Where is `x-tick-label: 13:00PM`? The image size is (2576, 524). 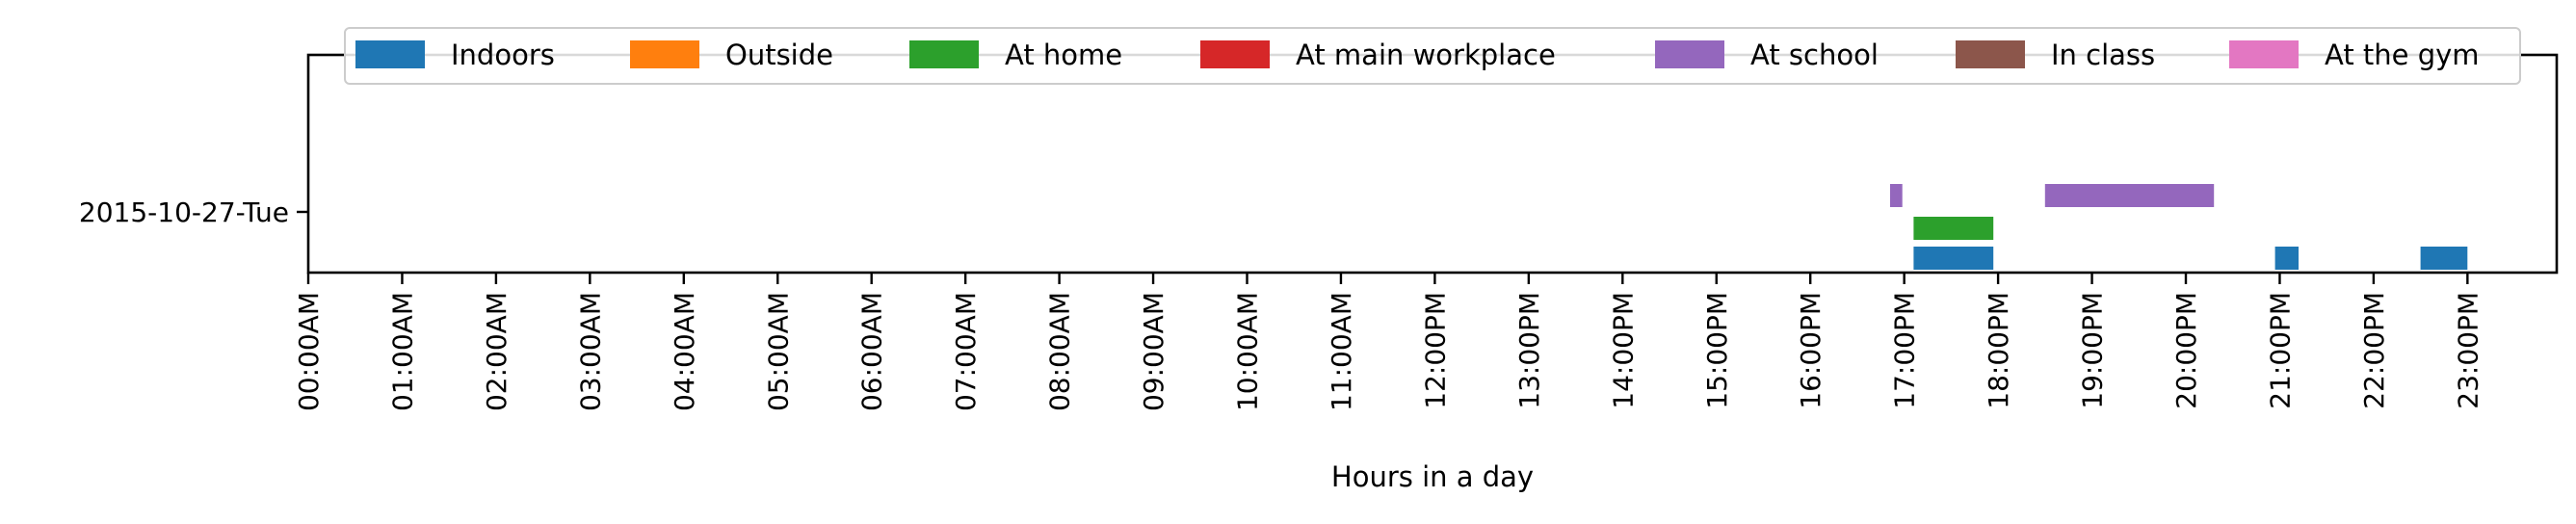 x-tick-label: 13:00PM is located at coordinates (1529, 350).